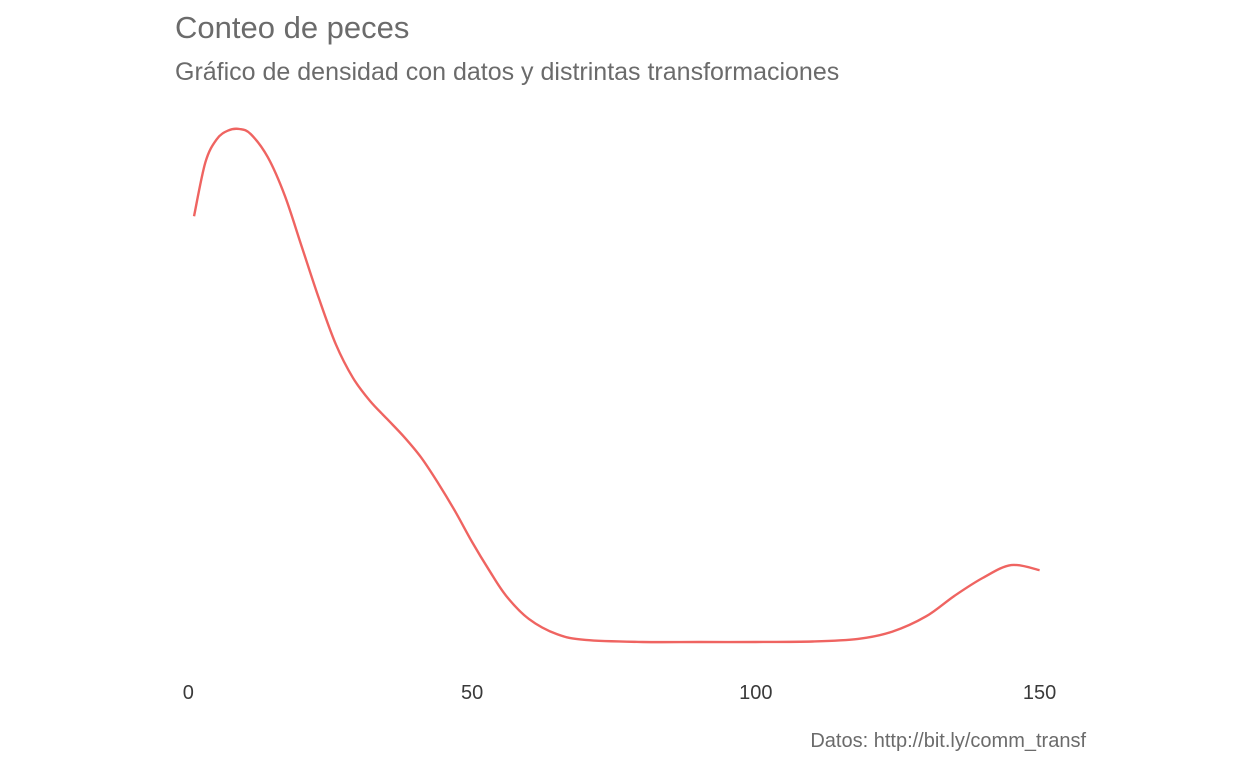 The image size is (1248, 768). I want to click on x-tick-label: 100, so click(755, 693).